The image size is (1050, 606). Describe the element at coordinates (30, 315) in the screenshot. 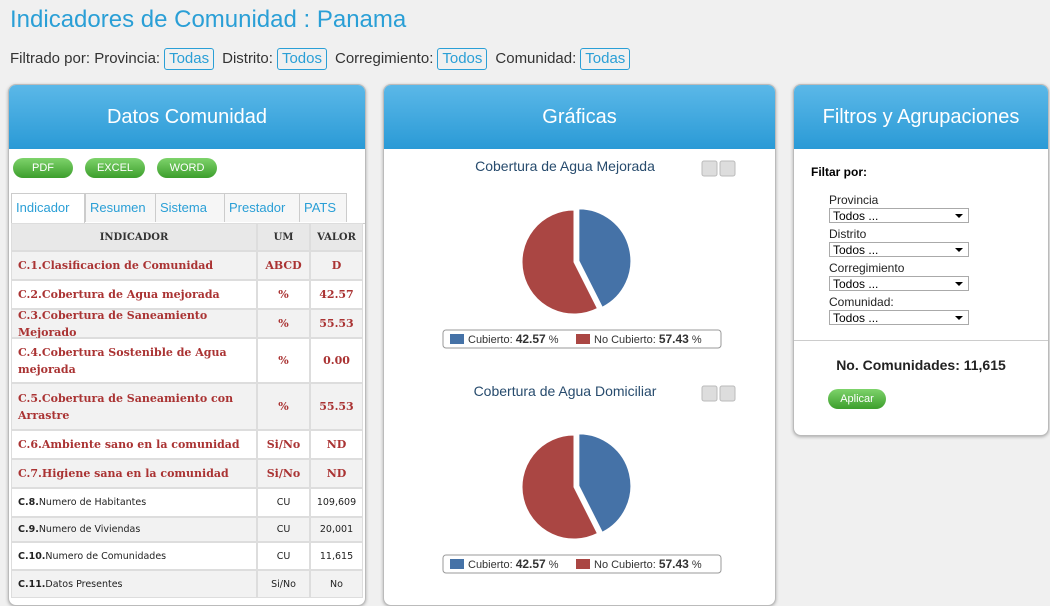

I see `indicator-code: C.3.` at that location.